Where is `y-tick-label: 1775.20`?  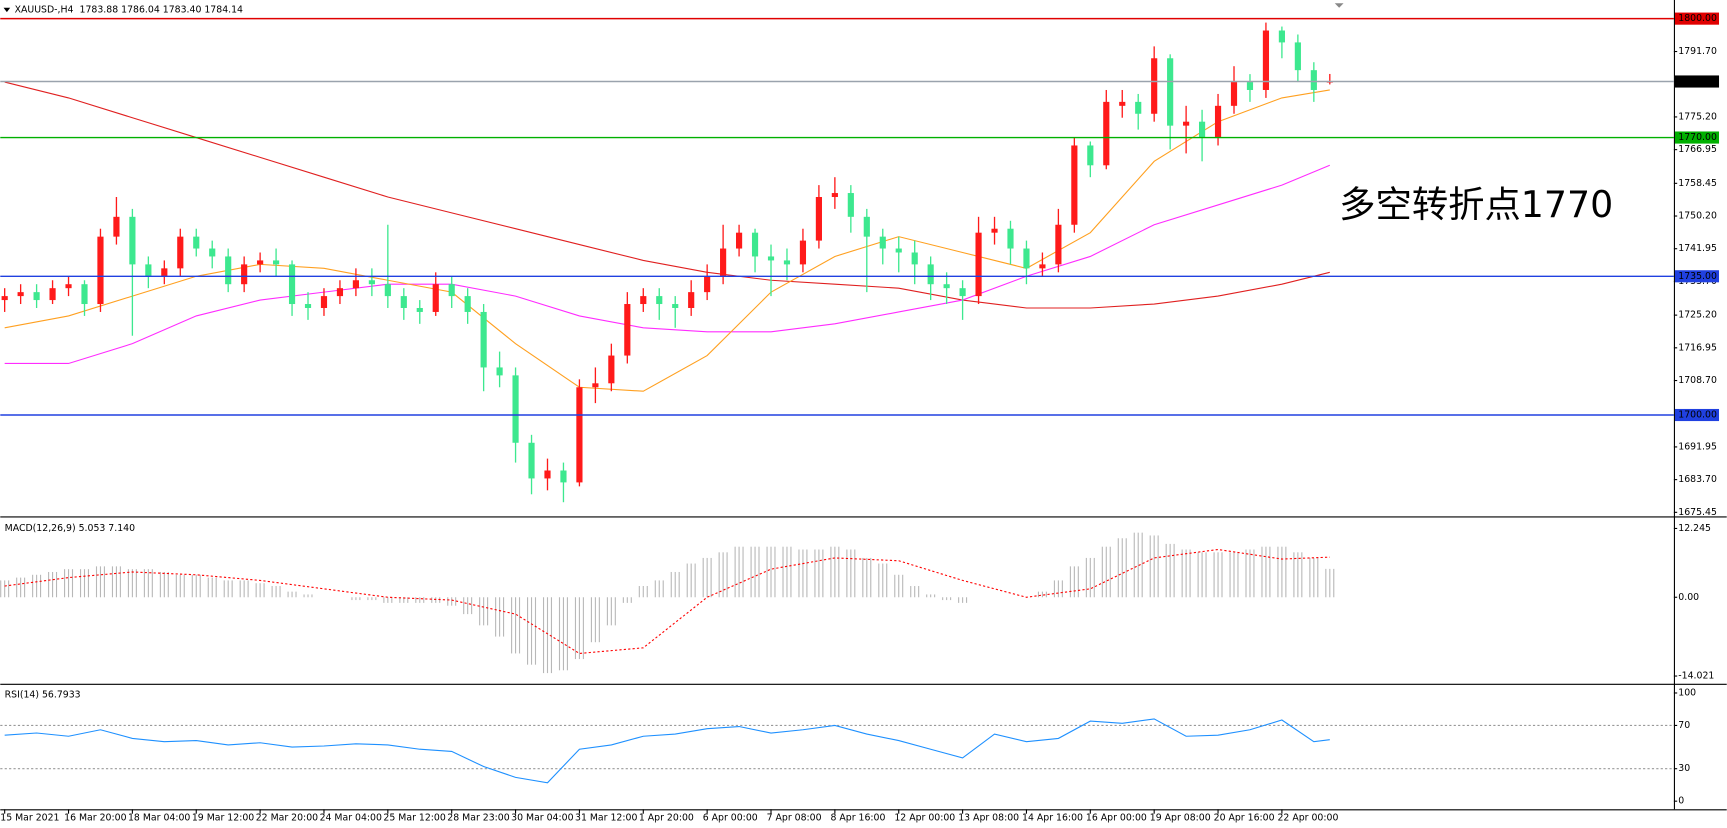
y-tick-label: 1775.20 is located at coordinates (1697, 116).